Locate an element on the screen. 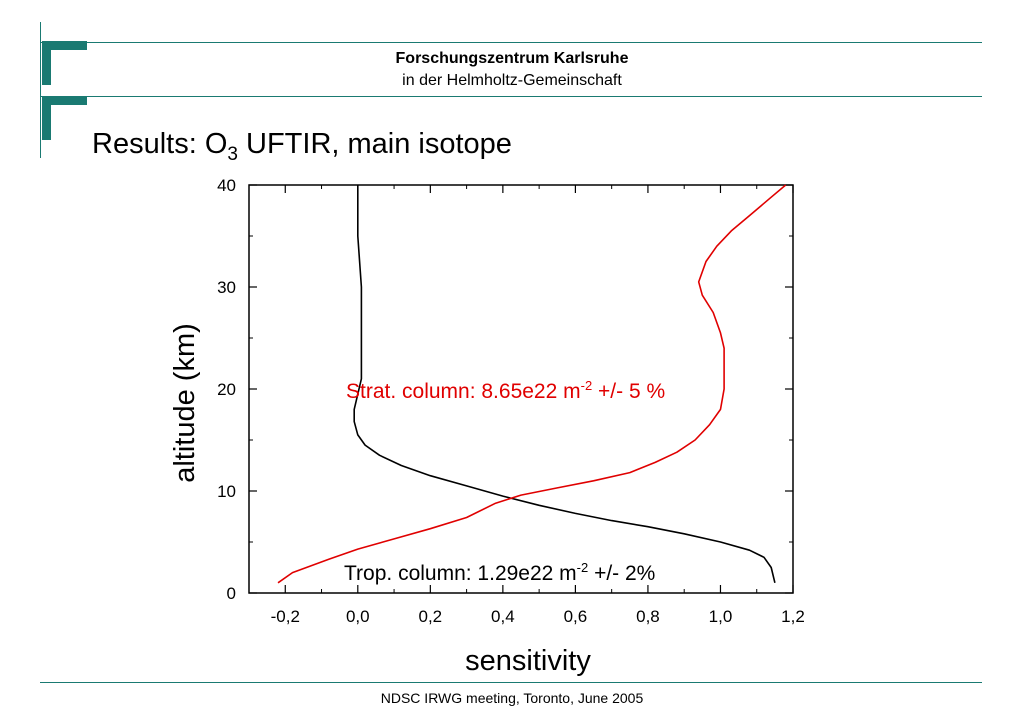  x-tick-label: 1,0 is located at coordinates (721, 616).